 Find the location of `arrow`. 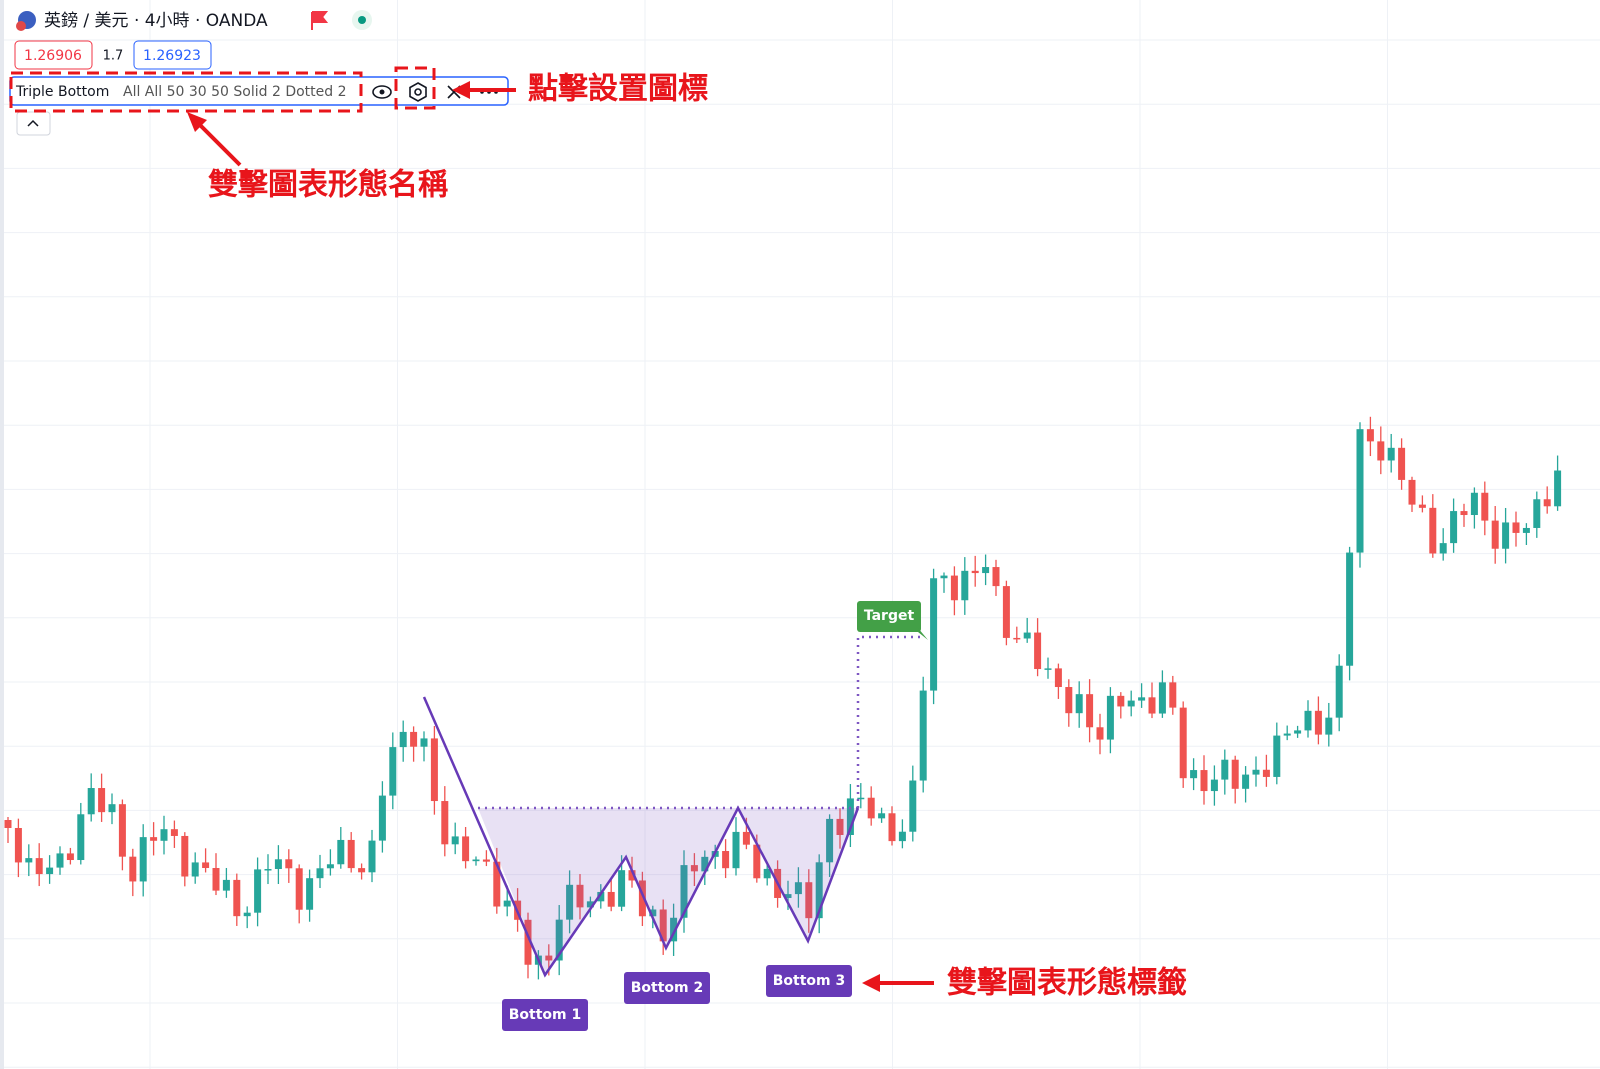

arrow is located at coordinates (484, 90).